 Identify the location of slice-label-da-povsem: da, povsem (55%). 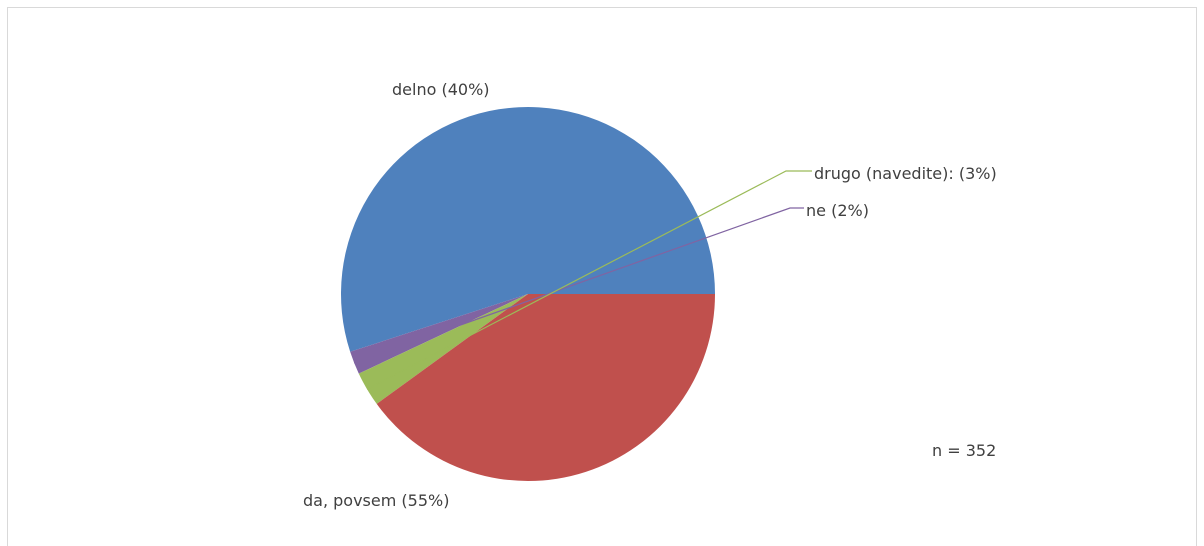
(376, 500).